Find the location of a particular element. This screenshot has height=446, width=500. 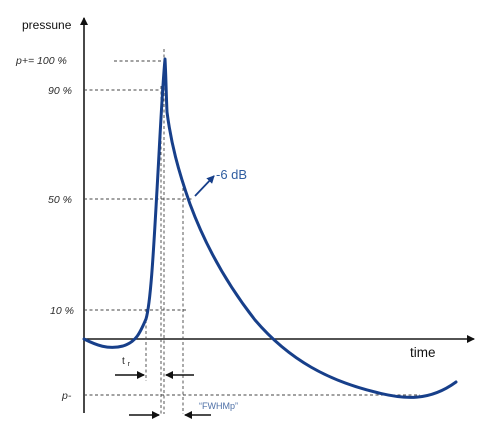

tr-subscript-text: r is located at coordinates (129, 364).